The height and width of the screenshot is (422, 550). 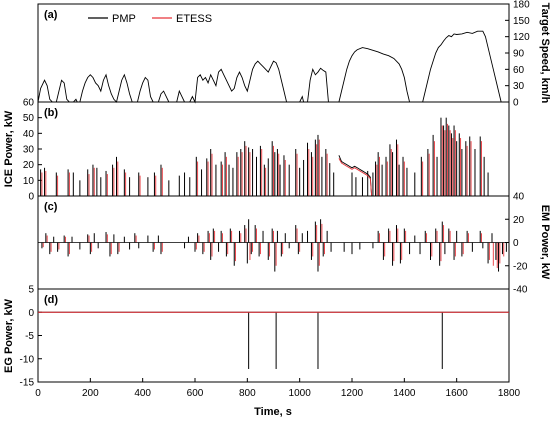 I want to click on x-tick-label: 1000, so click(x=300, y=393).